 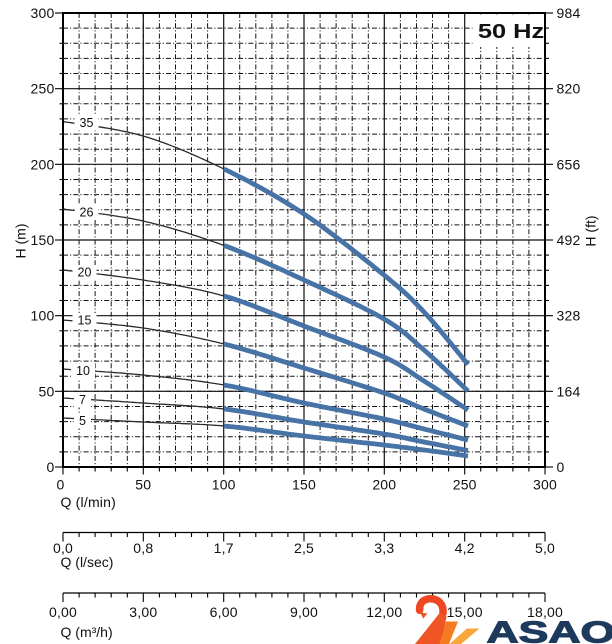 What do you see at coordinates (143, 548) in the screenshot?
I see `svg-text: 0,8` at bounding box center [143, 548].